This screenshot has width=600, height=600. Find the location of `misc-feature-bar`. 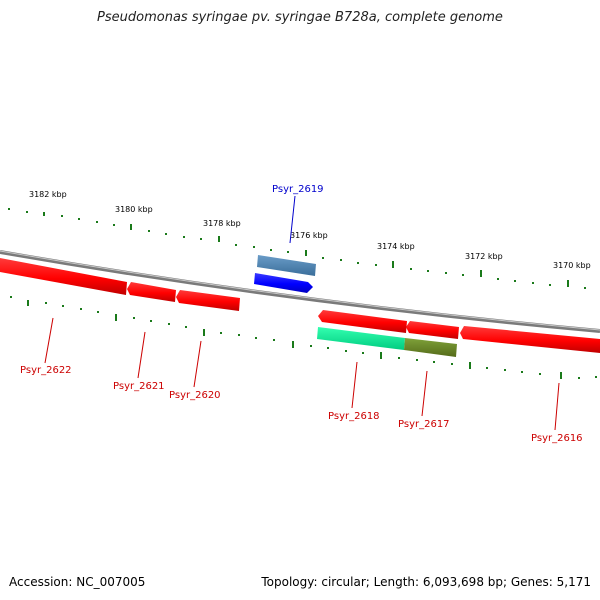

misc-feature-bar is located at coordinates (286, 265).